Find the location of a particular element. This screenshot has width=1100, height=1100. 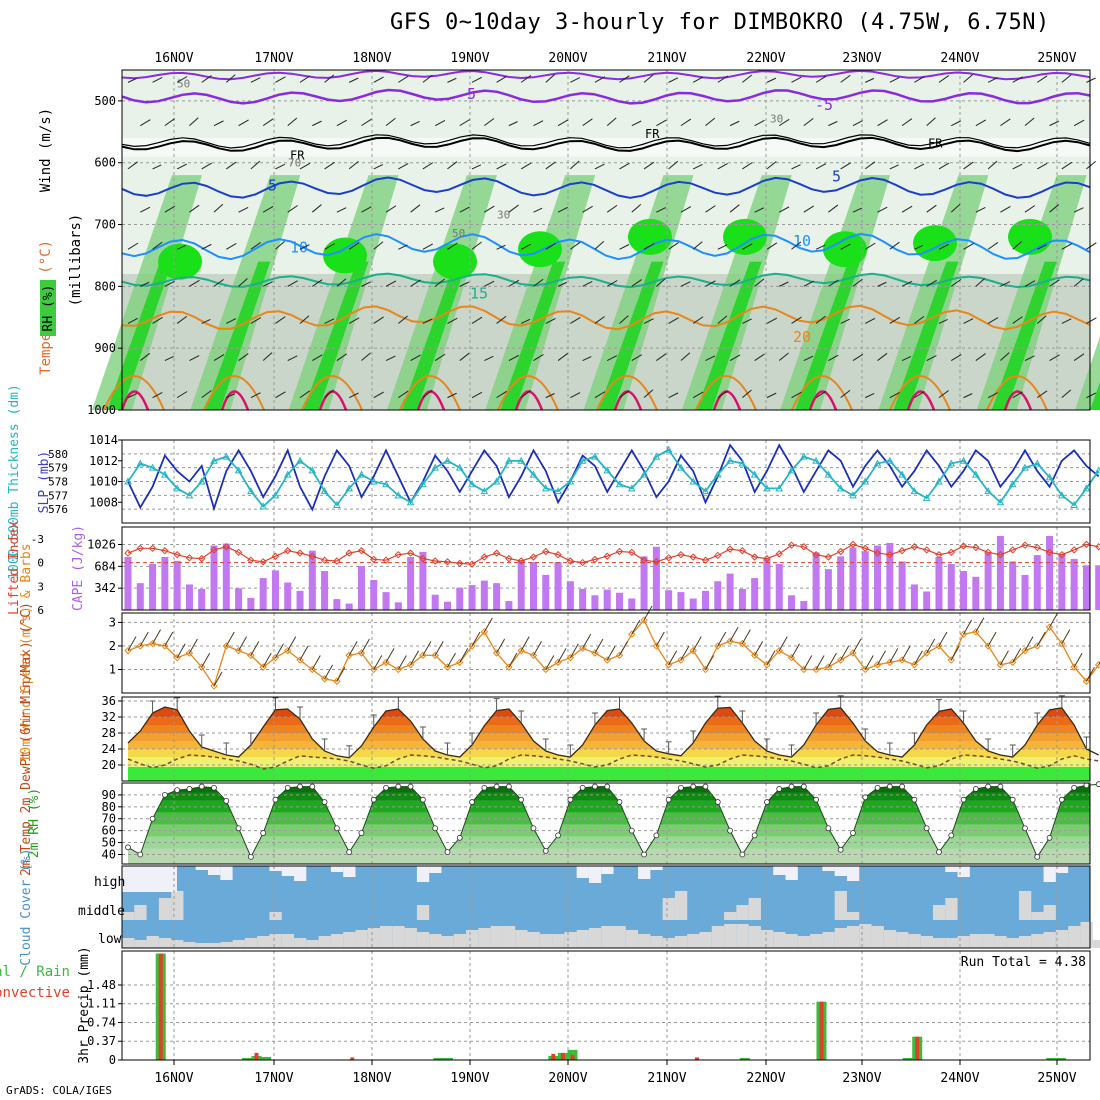

bottom-date-label-2: 18NOV is located at coordinates (371, 1078).